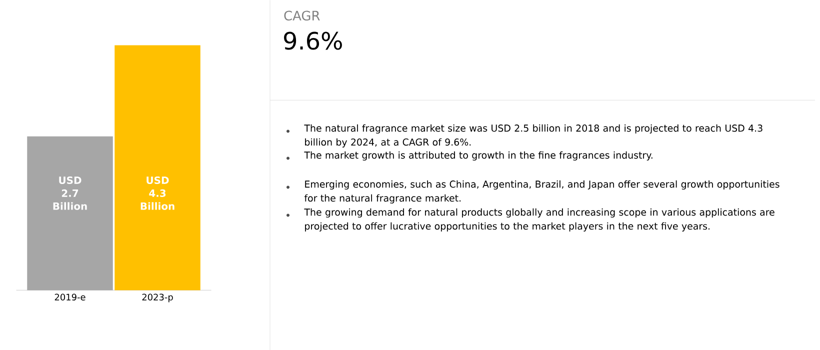 The height and width of the screenshot is (350, 820). What do you see at coordinates (533, 136) in the screenshot?
I see `text: The natural fragrance market size was USD 2.5 billion in 2018 and is projected to reach USD 4.3 billion by 2024, at a CAGR of 9.6%.` at bounding box center [533, 136].